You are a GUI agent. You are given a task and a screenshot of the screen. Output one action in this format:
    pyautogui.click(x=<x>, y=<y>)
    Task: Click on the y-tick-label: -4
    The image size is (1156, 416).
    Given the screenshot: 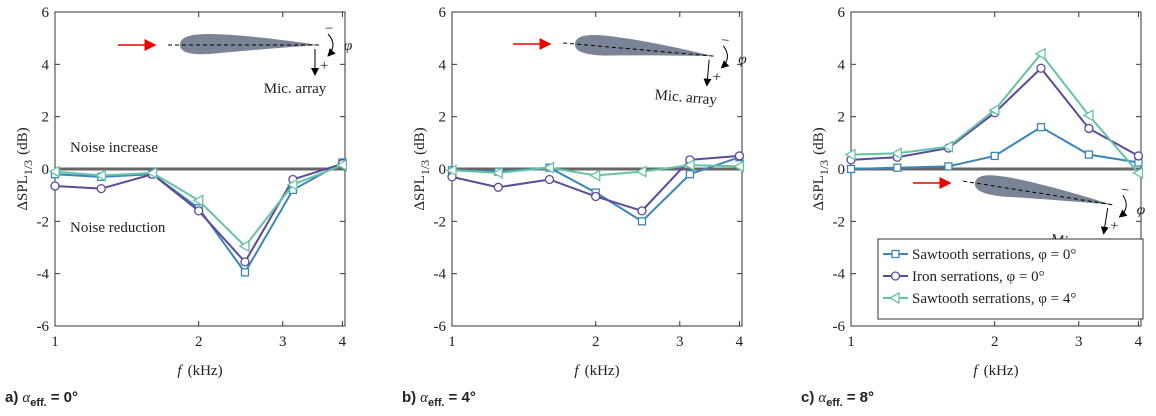 What is the action you would take?
    pyautogui.click(x=839, y=275)
    